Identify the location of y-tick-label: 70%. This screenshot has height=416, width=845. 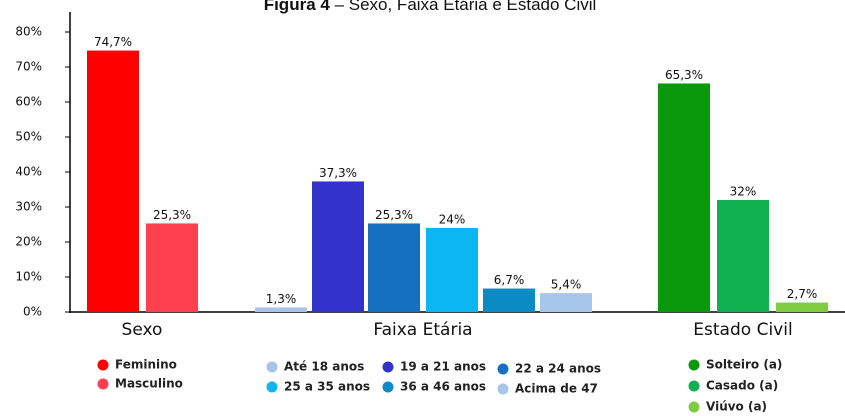
(28, 67).